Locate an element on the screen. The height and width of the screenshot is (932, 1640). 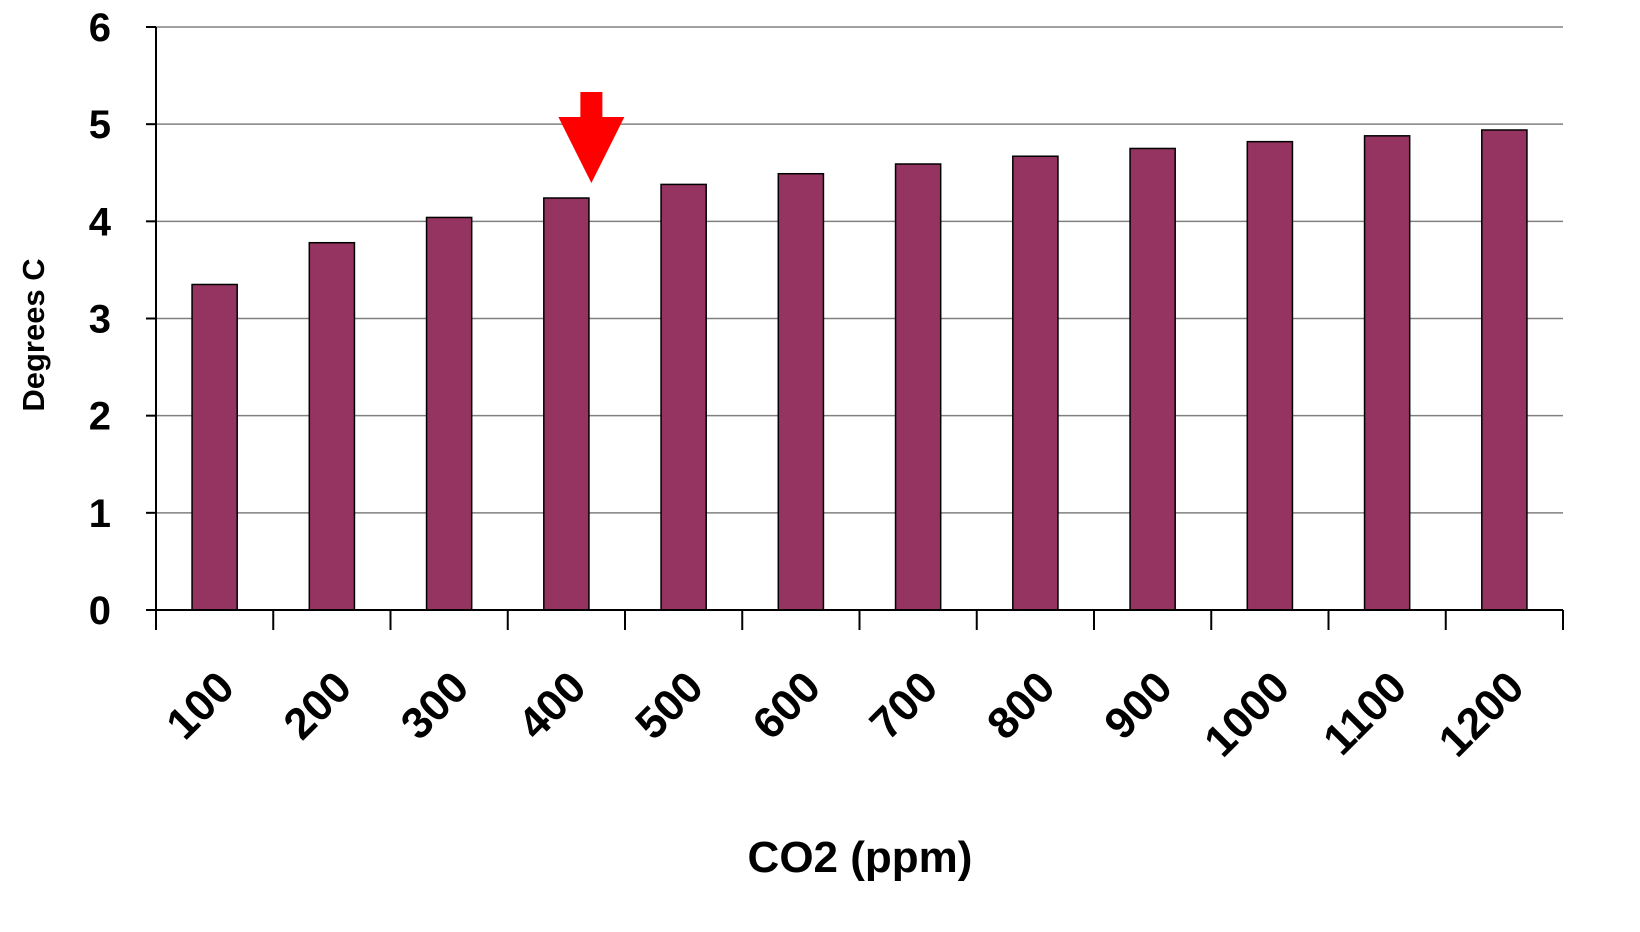
x-axis-label: CO2 (ppm) is located at coordinates (860, 857).